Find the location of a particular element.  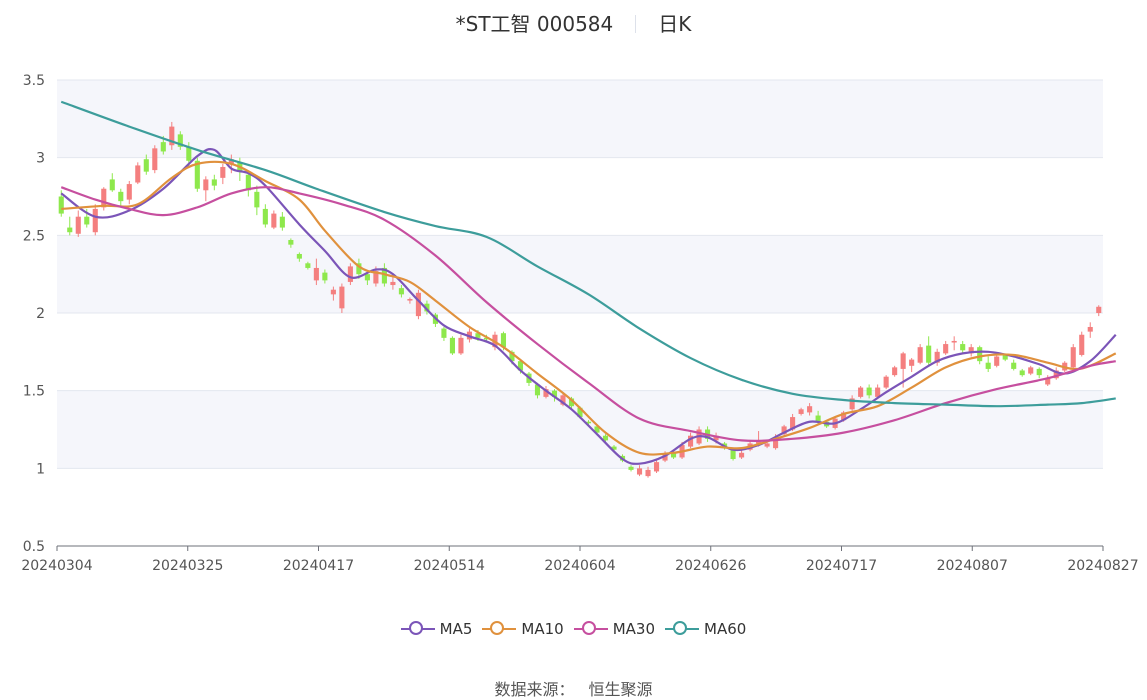

period-label: 日K is located at coordinates (675, 24).